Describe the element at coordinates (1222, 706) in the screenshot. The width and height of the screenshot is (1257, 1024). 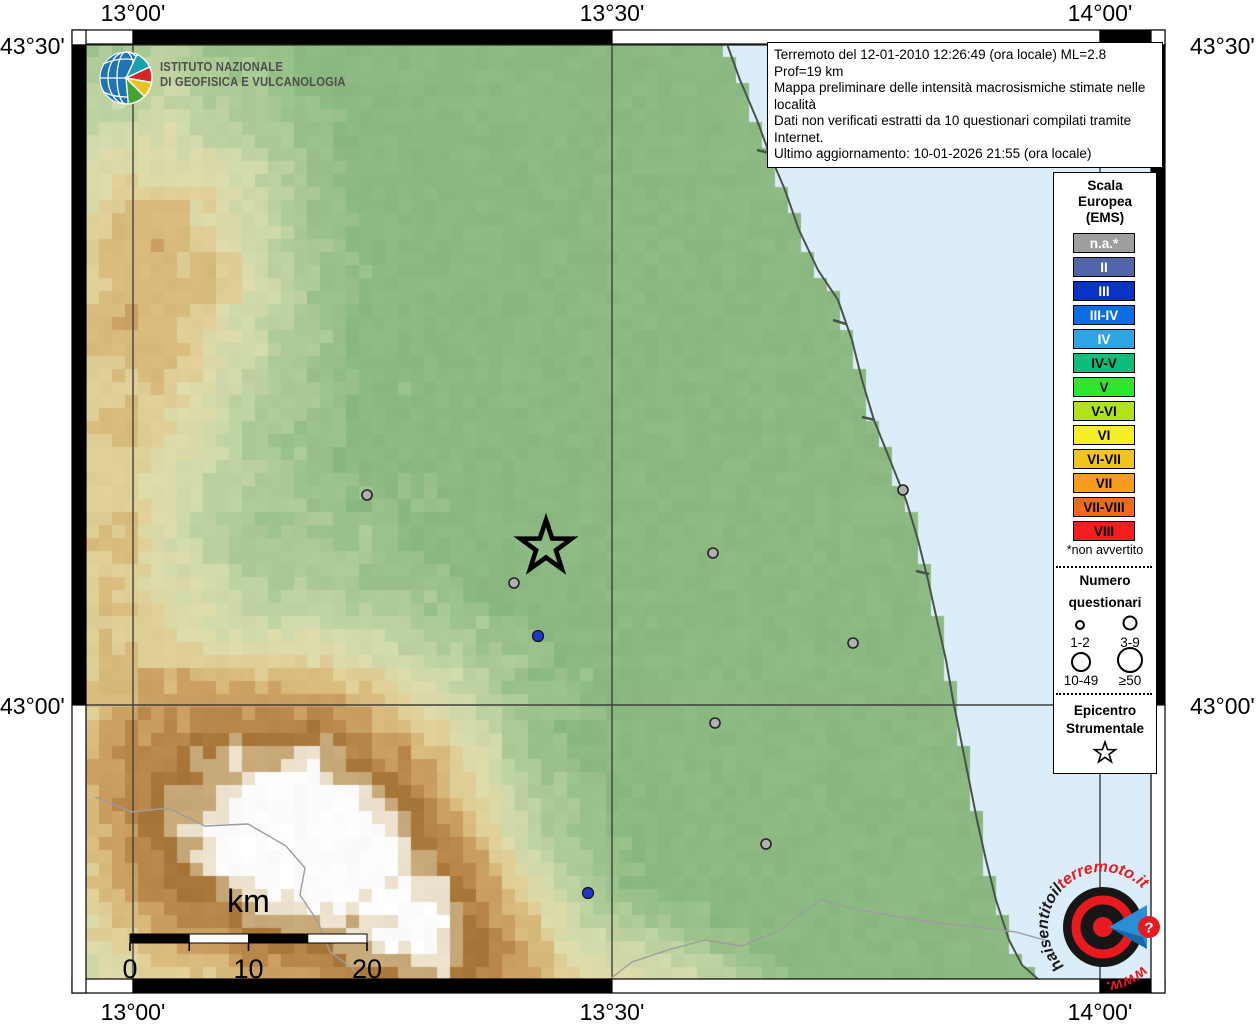
I see `axis-label-right-1: 43°00'` at that location.